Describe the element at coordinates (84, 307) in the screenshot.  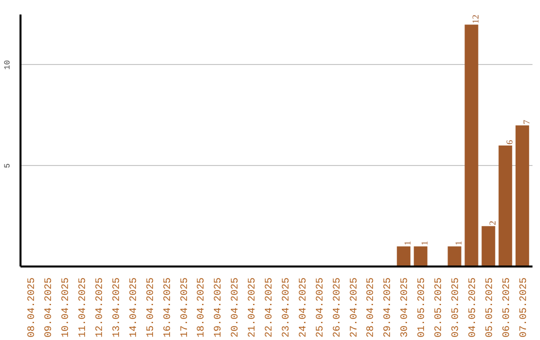
I see `x-tick-label: 11.04.2025` at that location.